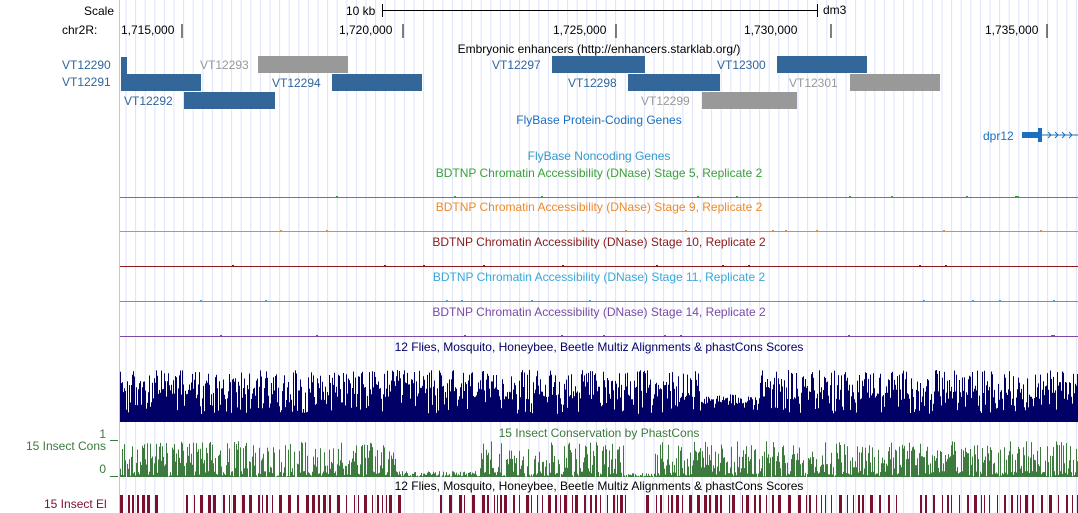  Describe the element at coordinates (580, 30) in the screenshot. I see `ruler-tick-label: 1,725,000` at that location.